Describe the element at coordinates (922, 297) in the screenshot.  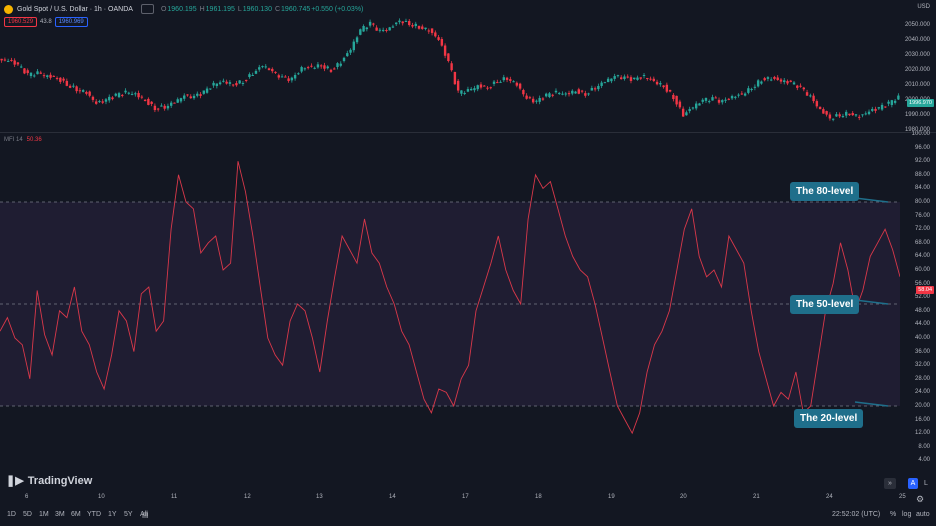
I see `mfi-axis-label: 52.00` at that location.